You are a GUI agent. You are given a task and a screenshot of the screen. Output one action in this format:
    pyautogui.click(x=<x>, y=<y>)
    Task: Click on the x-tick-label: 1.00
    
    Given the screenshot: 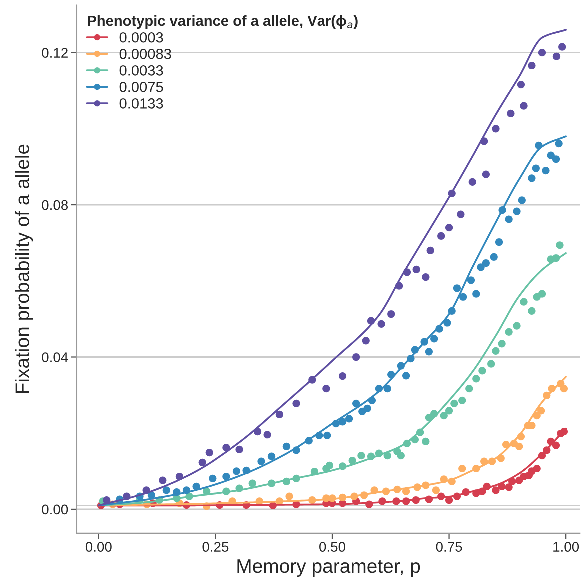 What is the action you would take?
    pyautogui.click(x=567, y=547)
    